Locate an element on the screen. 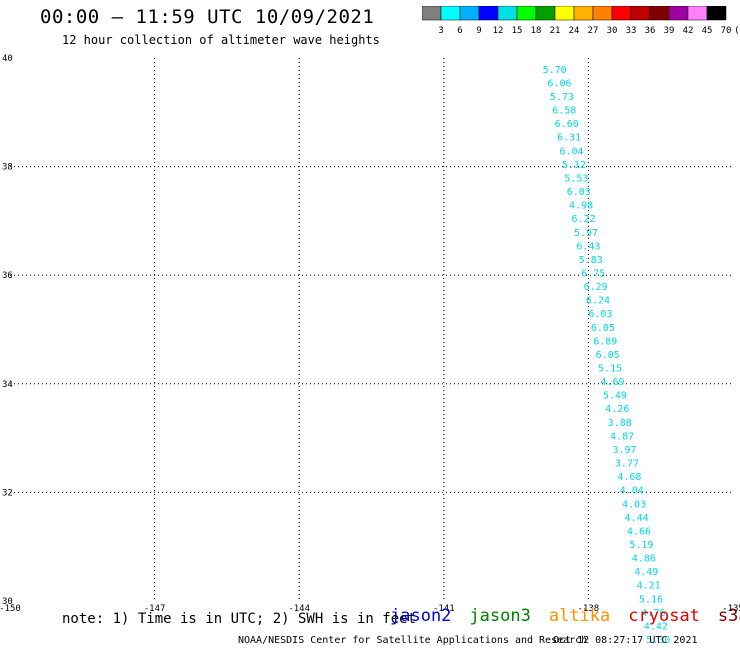  colorbar-label: 15 is located at coordinates (517, 31).